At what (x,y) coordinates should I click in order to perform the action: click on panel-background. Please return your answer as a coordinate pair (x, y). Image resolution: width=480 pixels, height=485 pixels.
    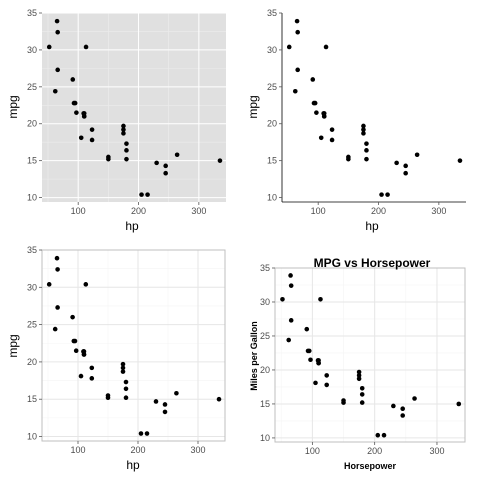
    Looking at the image, I should click on (134, 107).